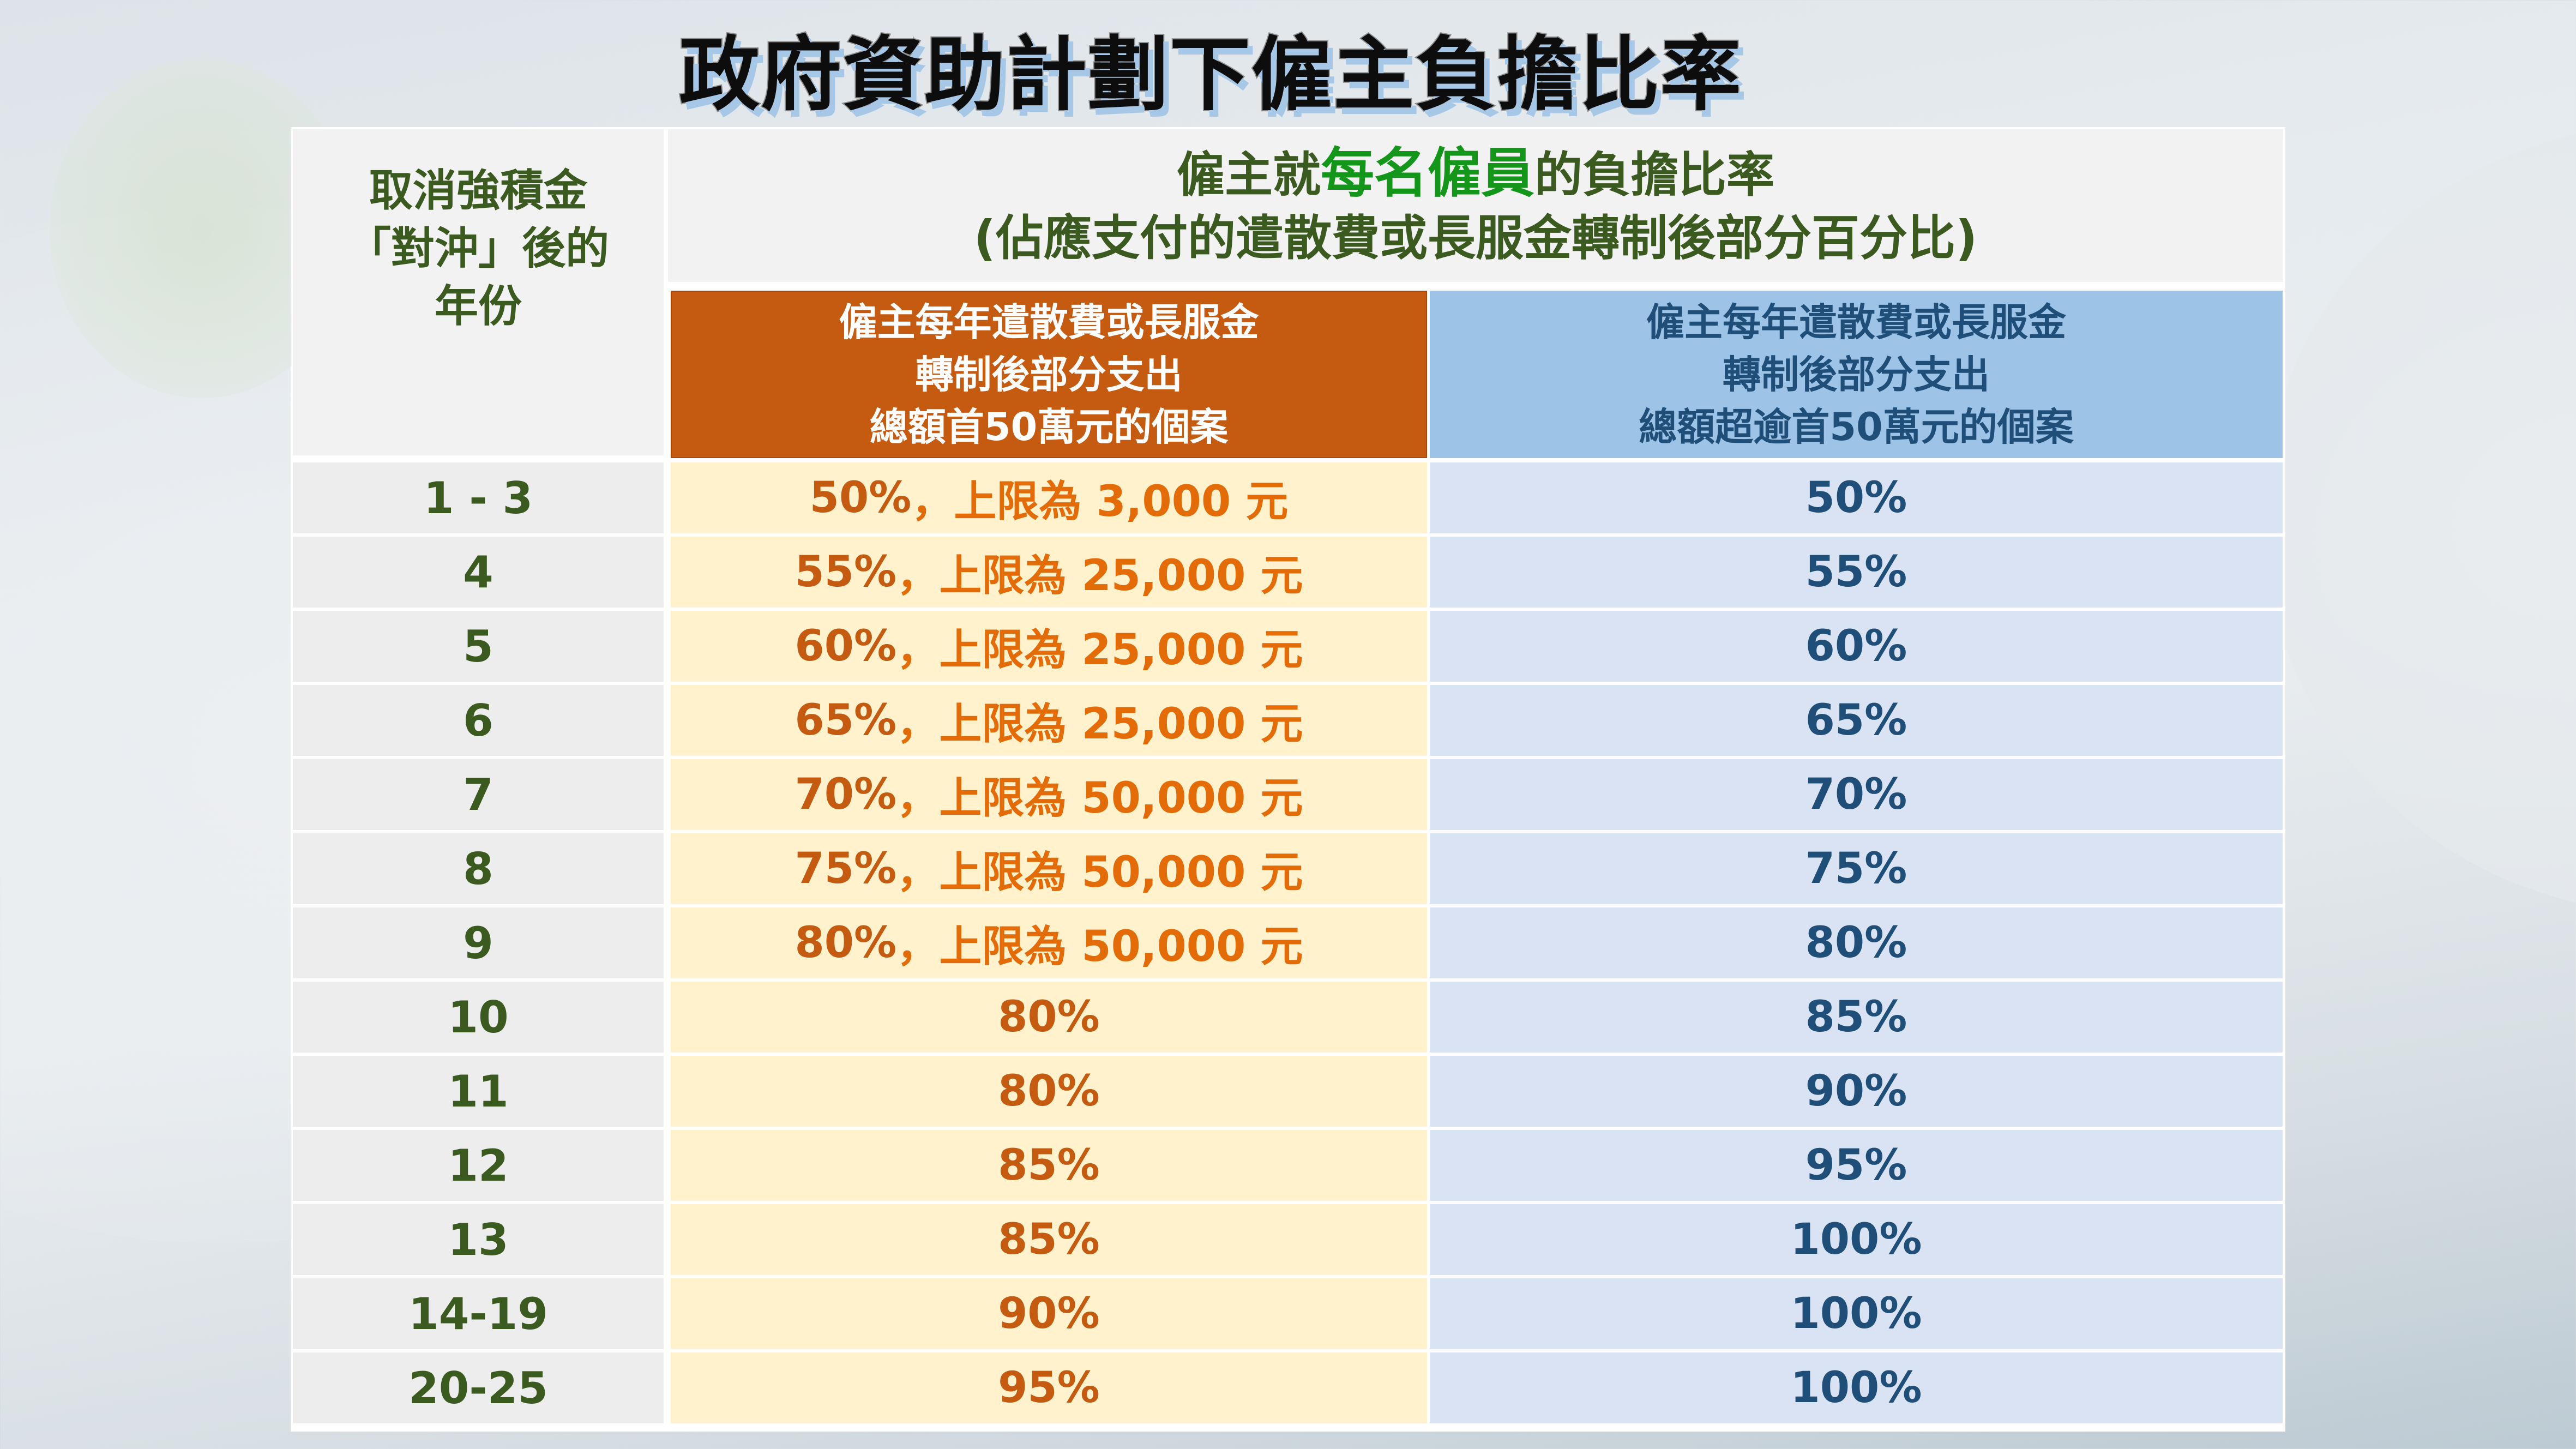 Image resolution: width=2576 pixels, height=1449 pixels. I want to click on header-main-line-1: 僱主就每名僱員的負擔比率, so click(1475, 174).